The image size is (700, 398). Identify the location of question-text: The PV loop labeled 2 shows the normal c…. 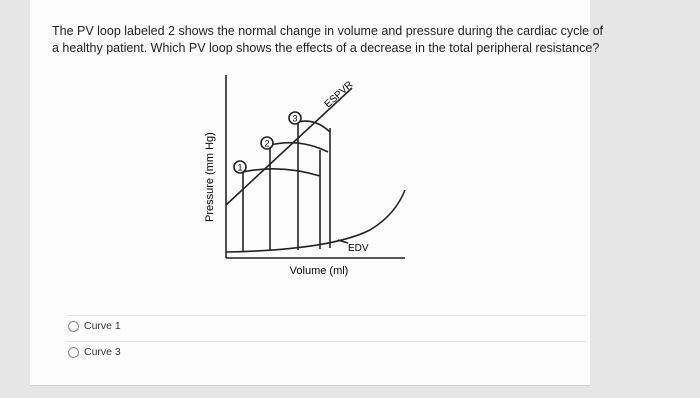
(328, 31).